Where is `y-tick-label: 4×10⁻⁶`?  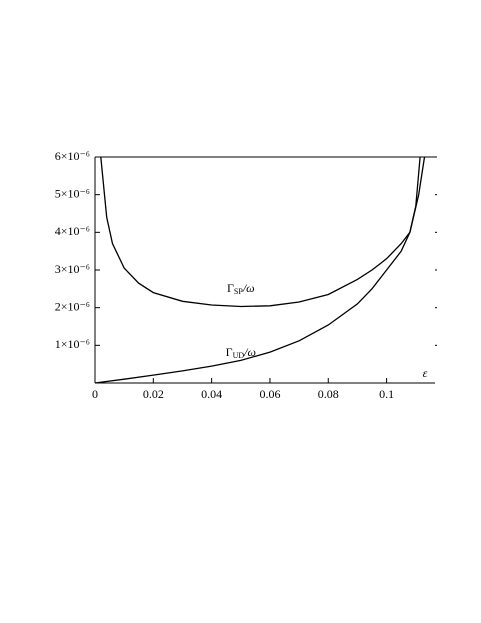
y-tick-label: 4×10⁻⁶ is located at coordinates (72, 231).